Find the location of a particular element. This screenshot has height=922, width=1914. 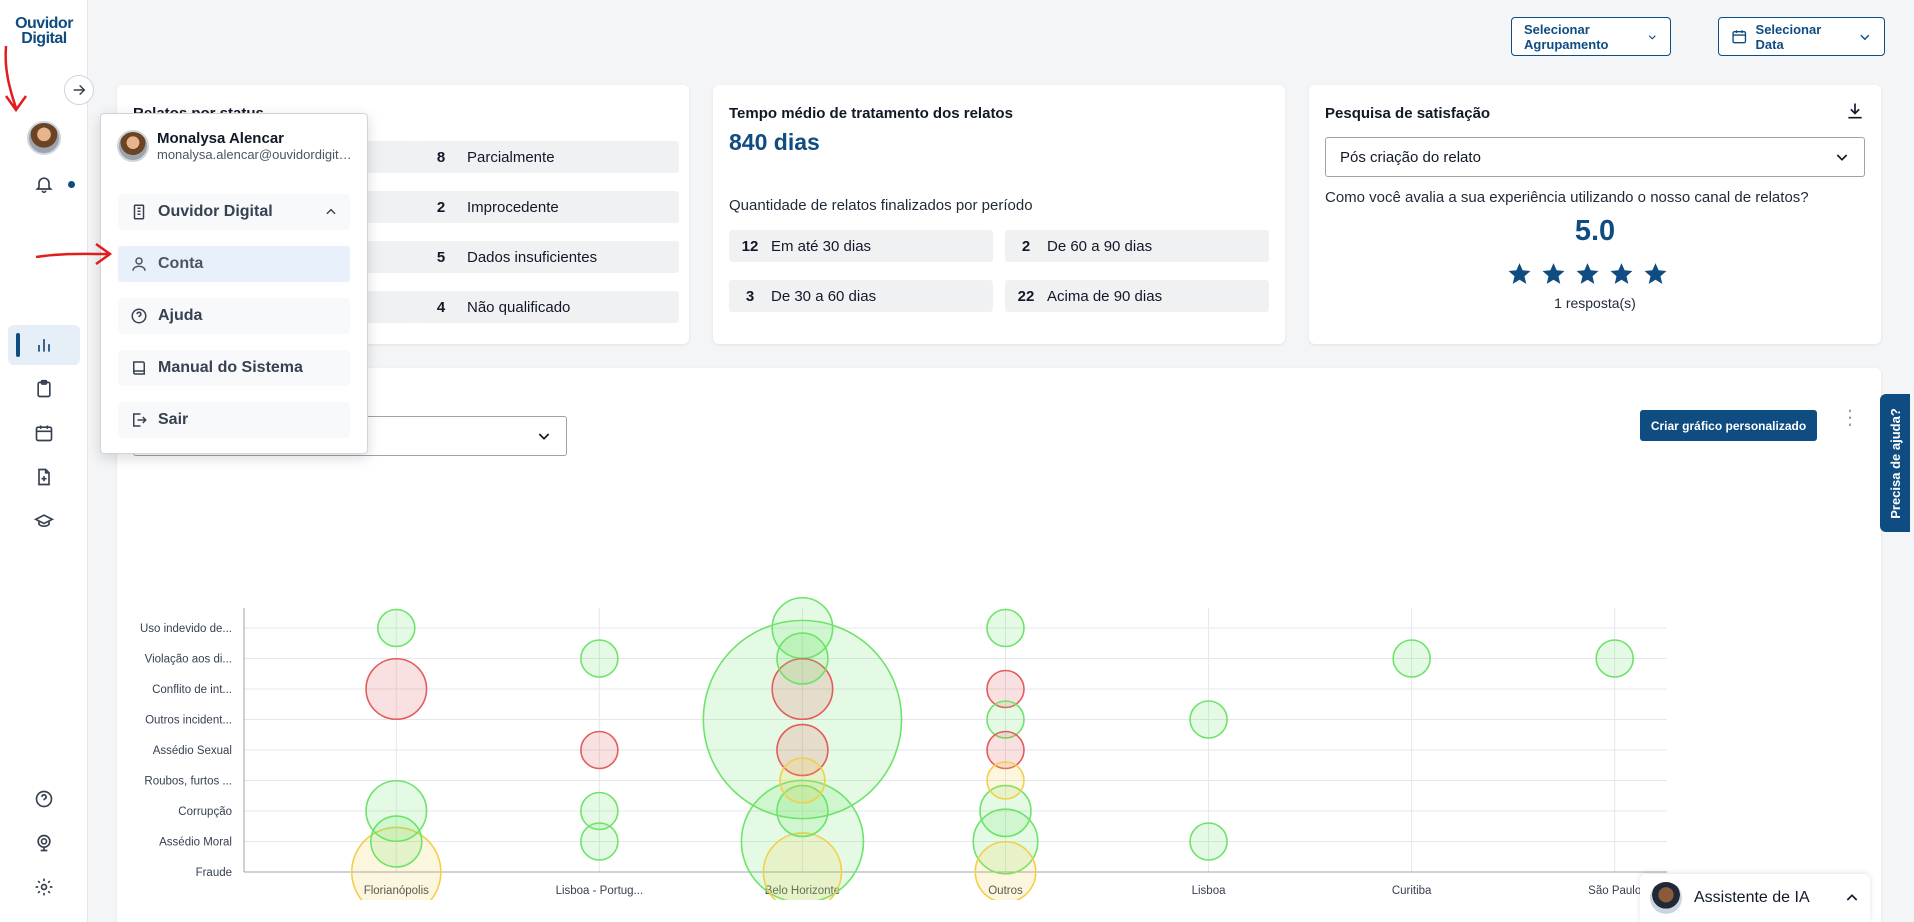

clipboard-icon is located at coordinates (44, 388).